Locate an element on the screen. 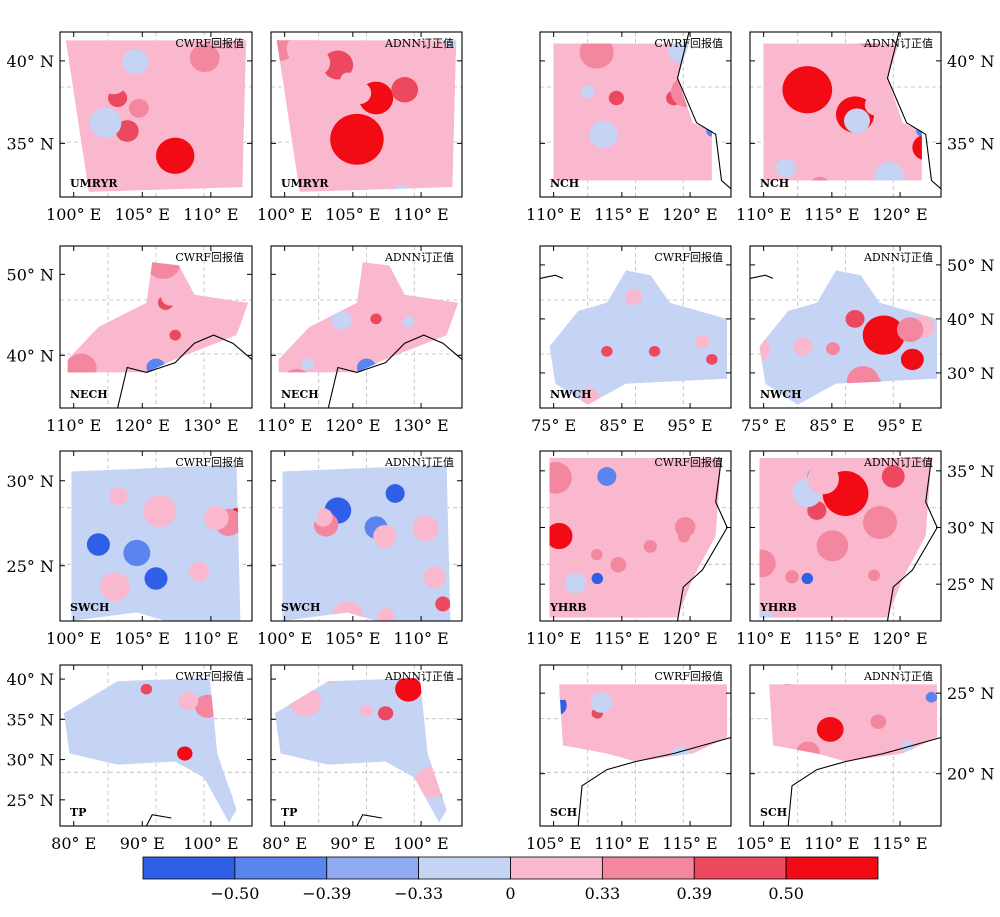 The width and height of the screenshot is (1000, 917). x-tick-label: 90° E is located at coordinates (142, 843).